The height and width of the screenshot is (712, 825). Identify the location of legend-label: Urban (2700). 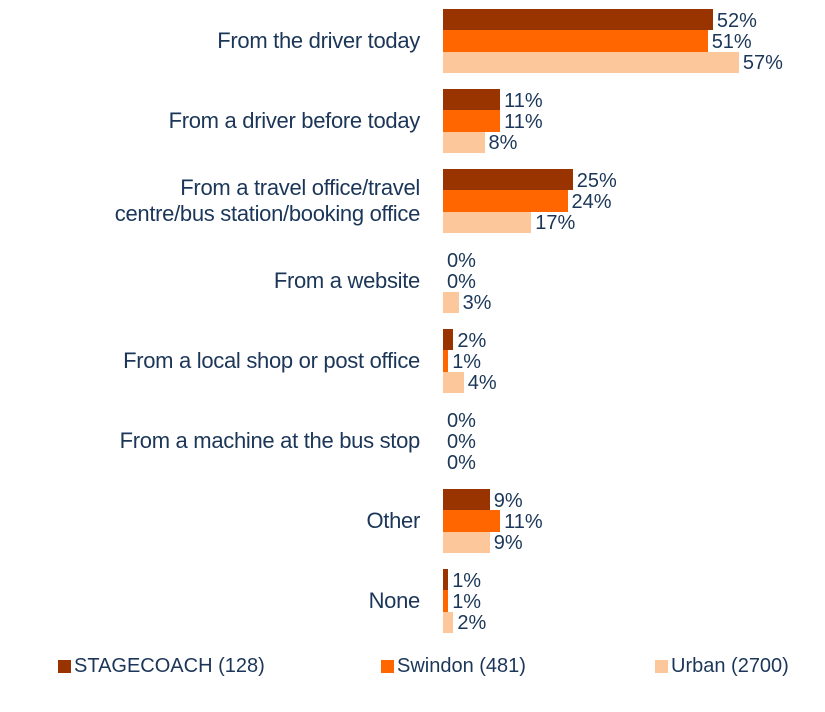
(730, 666).